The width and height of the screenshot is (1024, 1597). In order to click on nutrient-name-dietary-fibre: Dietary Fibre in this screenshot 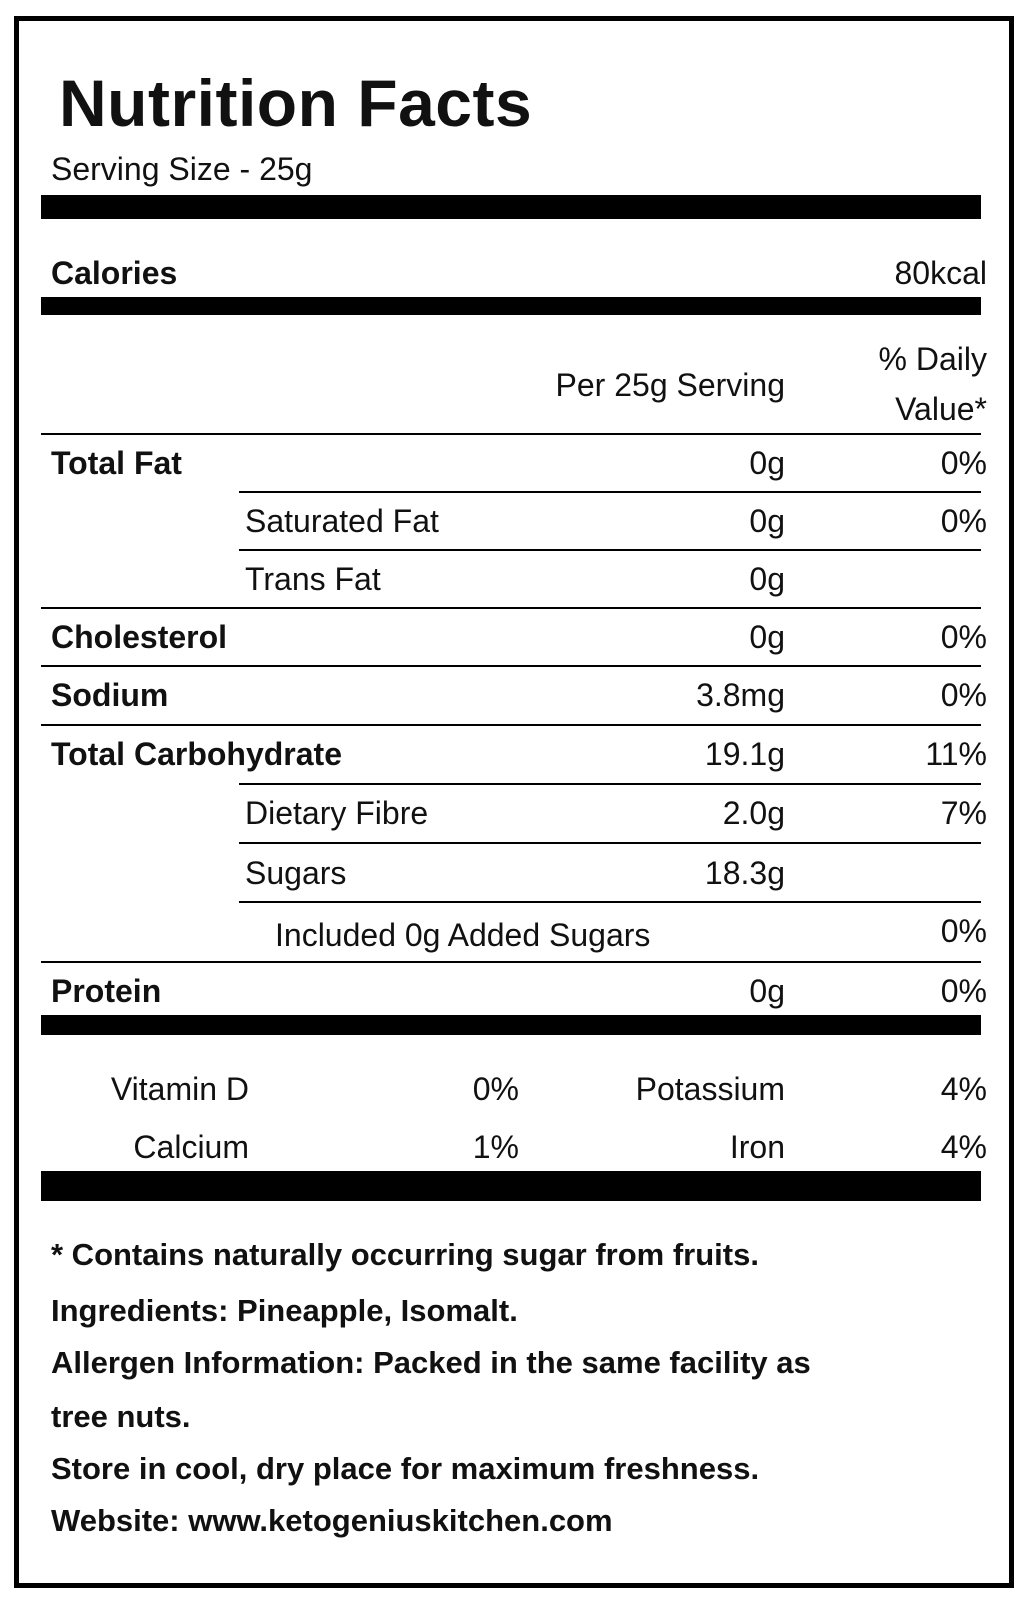, I will do `click(337, 813)`.